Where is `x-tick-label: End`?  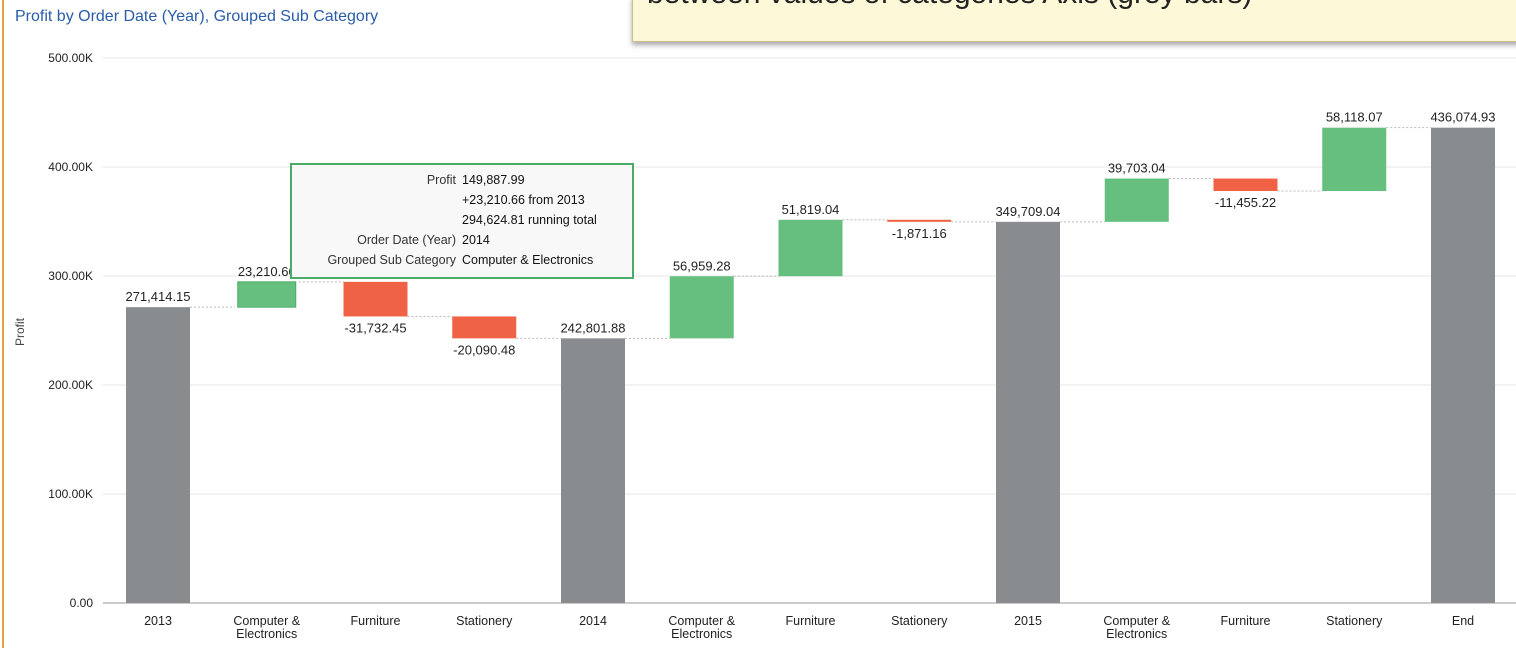 x-tick-label: End is located at coordinates (1463, 621).